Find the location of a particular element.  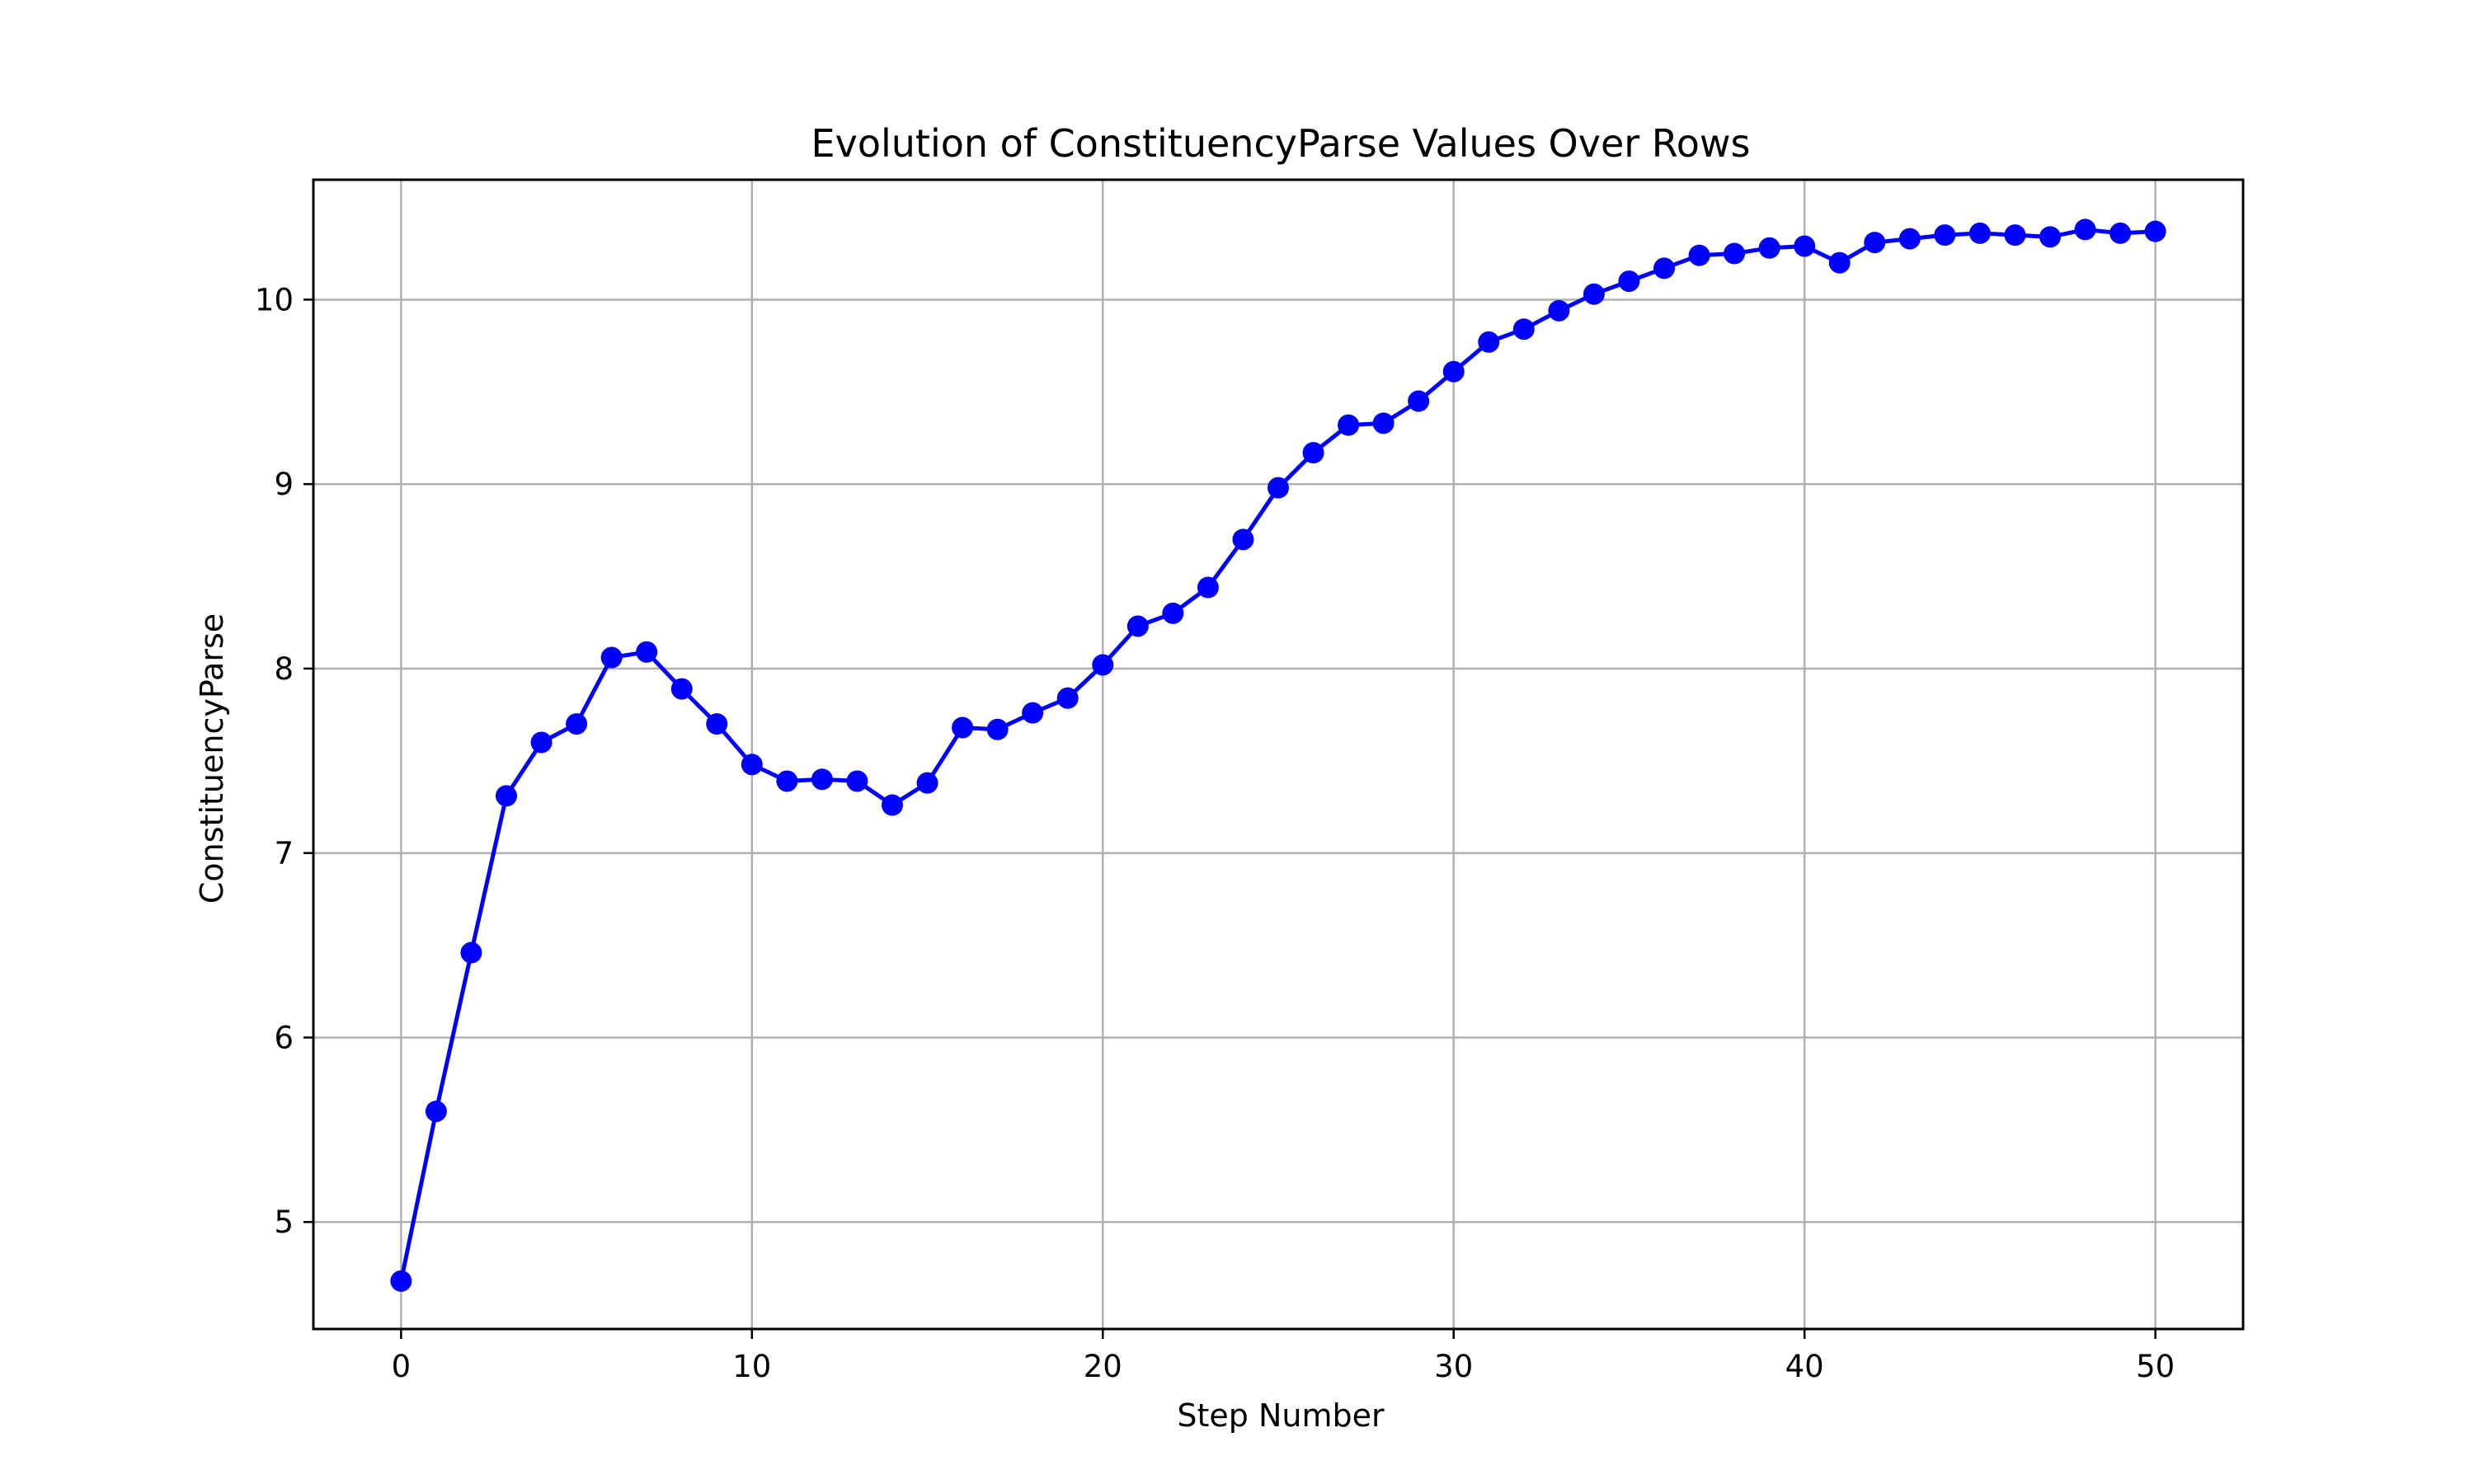

x-tick-label: 40 is located at coordinates (1804, 1366).